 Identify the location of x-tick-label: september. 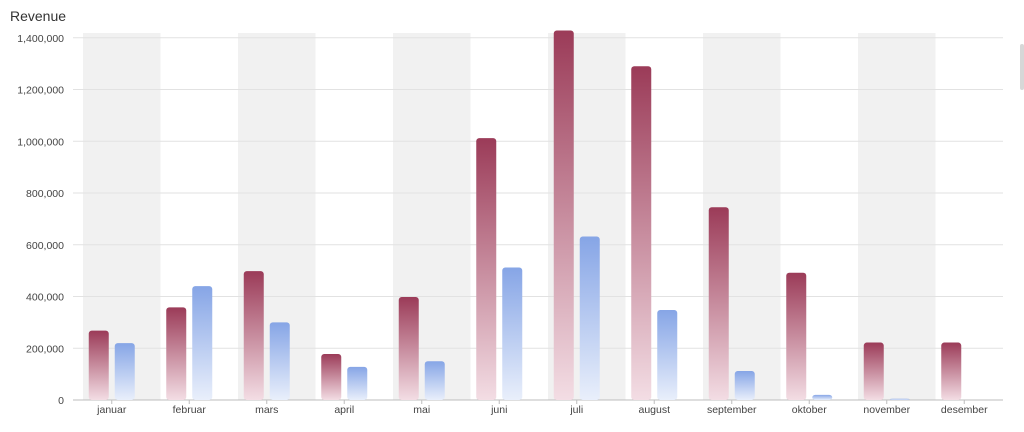
(732, 410).